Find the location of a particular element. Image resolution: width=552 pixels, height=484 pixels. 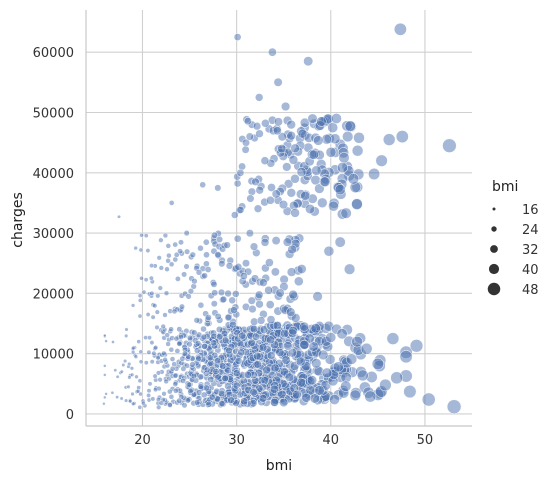

y-tick-label: 50000 is located at coordinates (53, 113).